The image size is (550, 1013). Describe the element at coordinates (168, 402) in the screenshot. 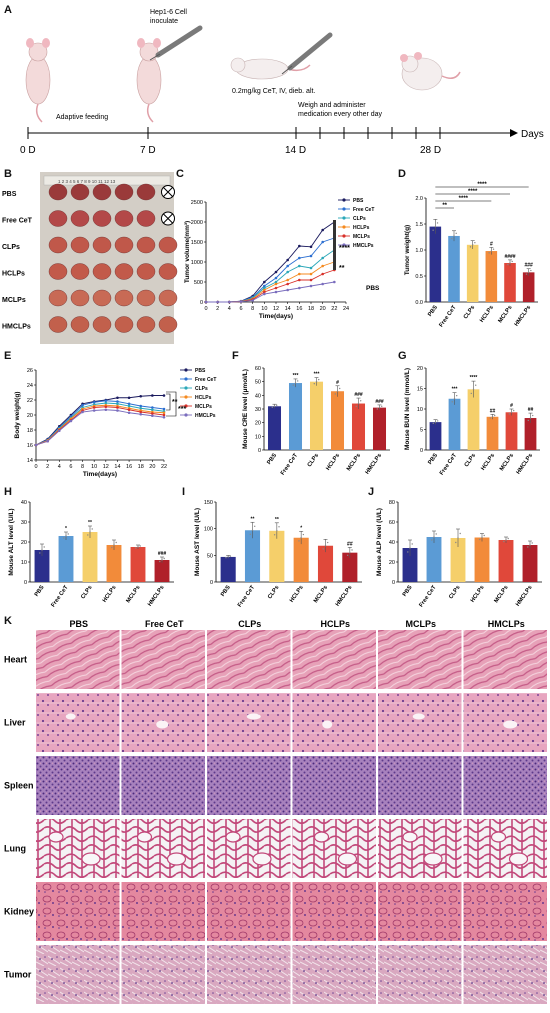

I see `significance-bracket` at that location.